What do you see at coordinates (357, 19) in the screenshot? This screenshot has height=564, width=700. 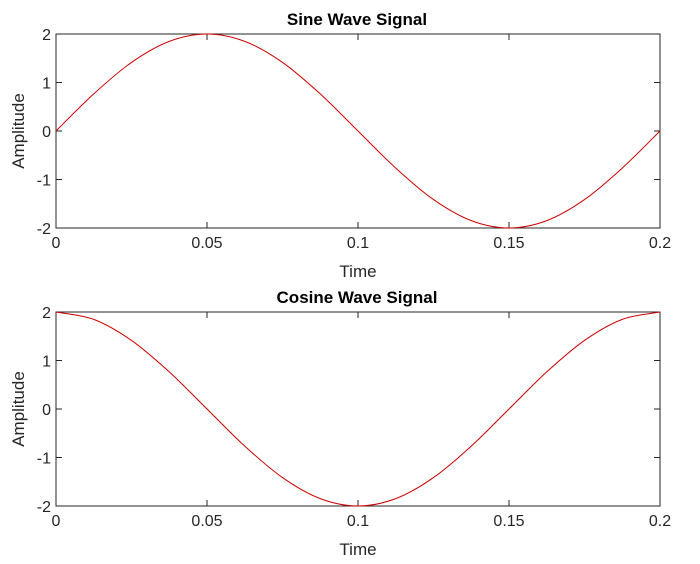 I see `chart-title: Sine Wave Signal` at bounding box center [357, 19].